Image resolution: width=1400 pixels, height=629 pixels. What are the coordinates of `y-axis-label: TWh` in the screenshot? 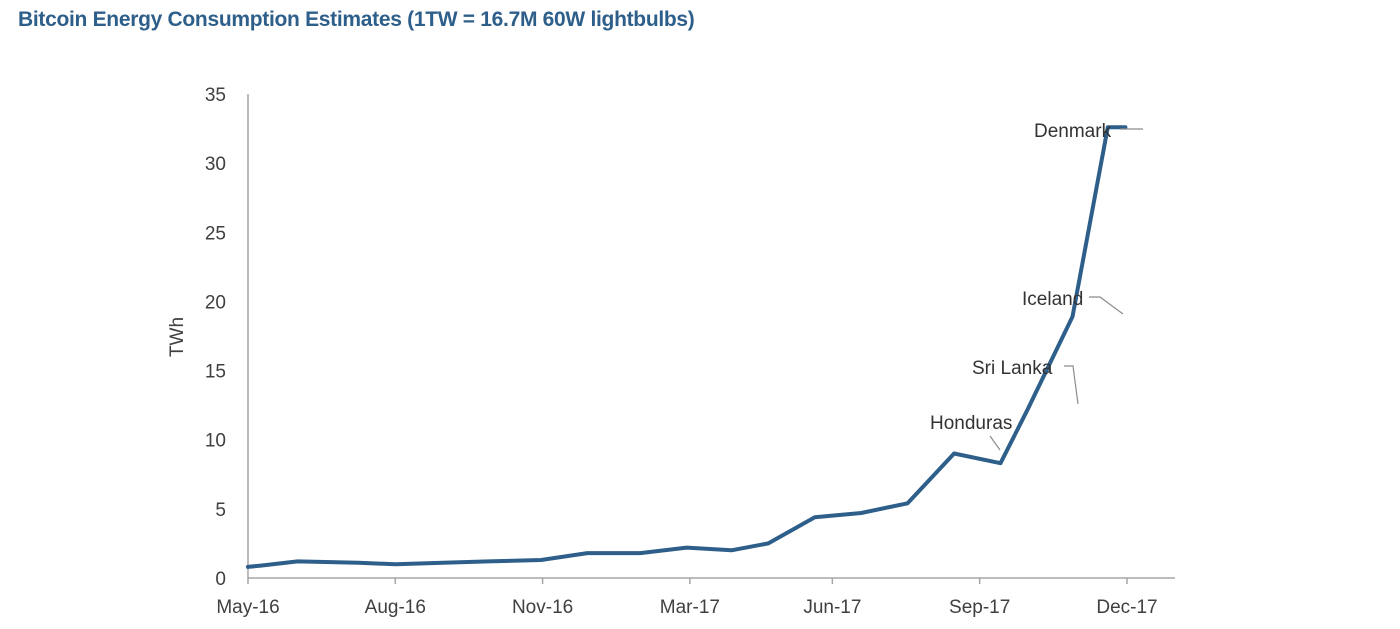 It's located at (177, 337).